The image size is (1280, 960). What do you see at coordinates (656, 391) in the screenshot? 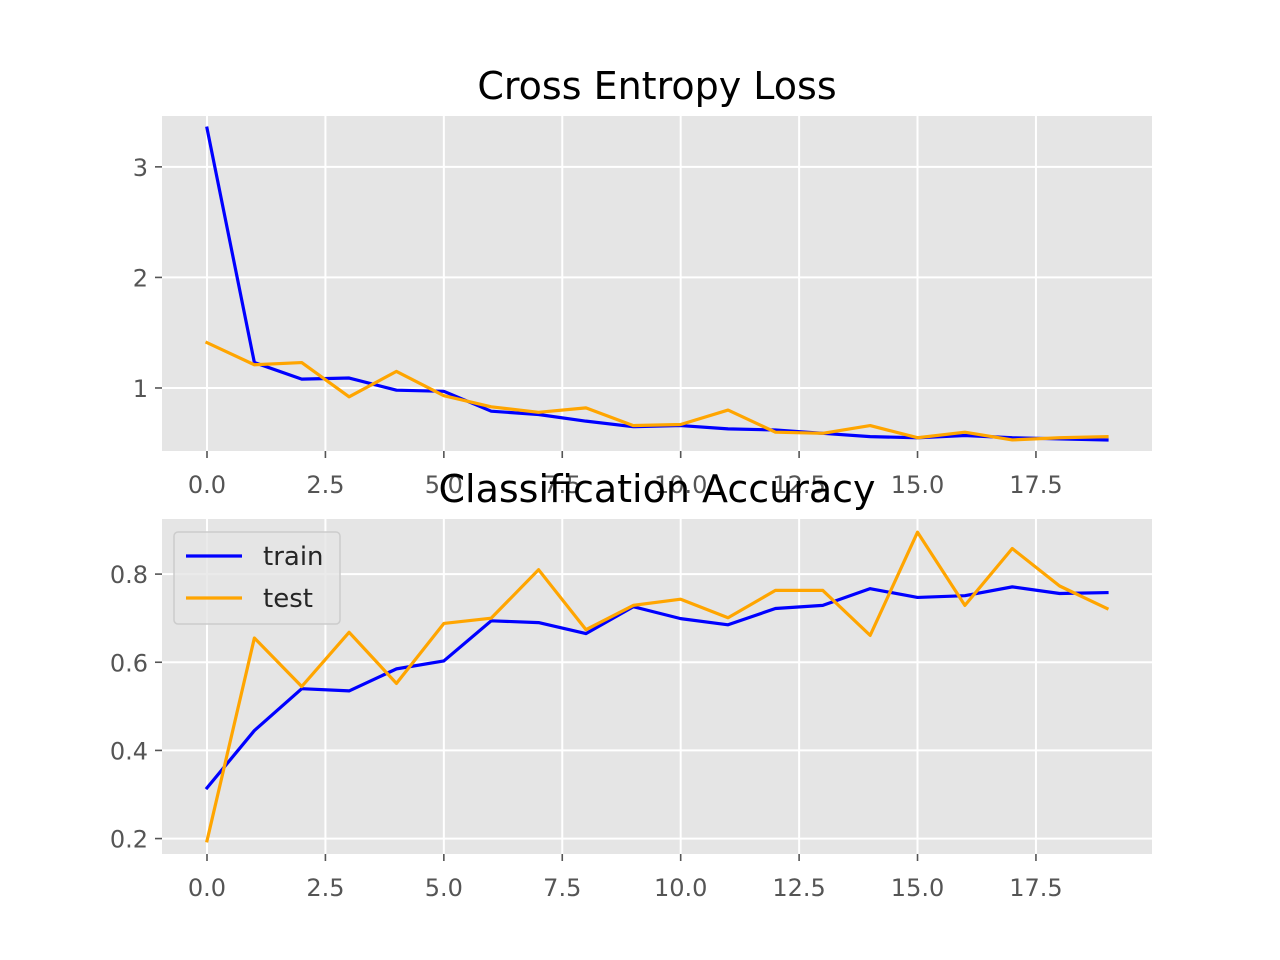
I see `loss-test-line` at bounding box center [656, 391].